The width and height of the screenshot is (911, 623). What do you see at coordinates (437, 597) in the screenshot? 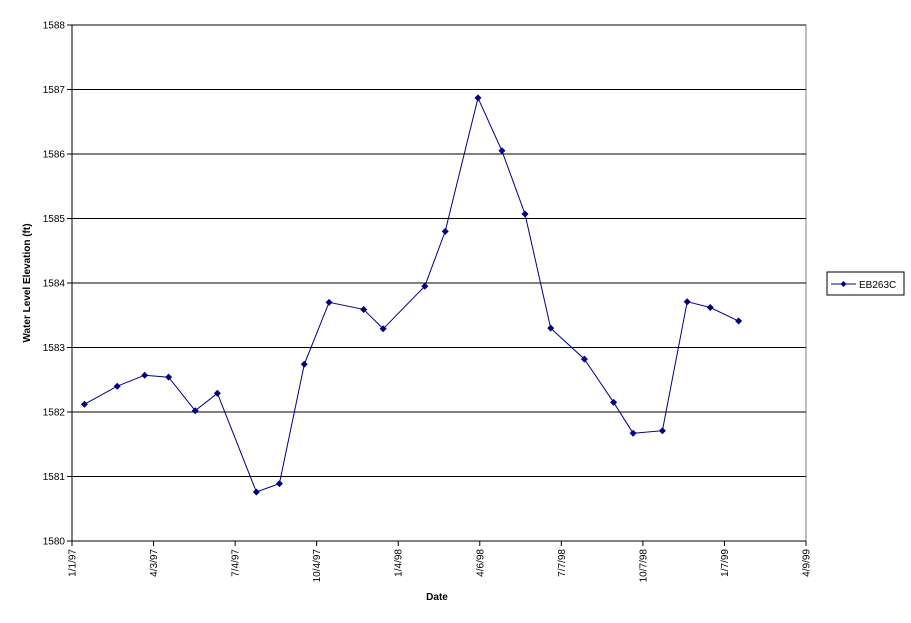
I see `x-axis-title: Date` at bounding box center [437, 597].